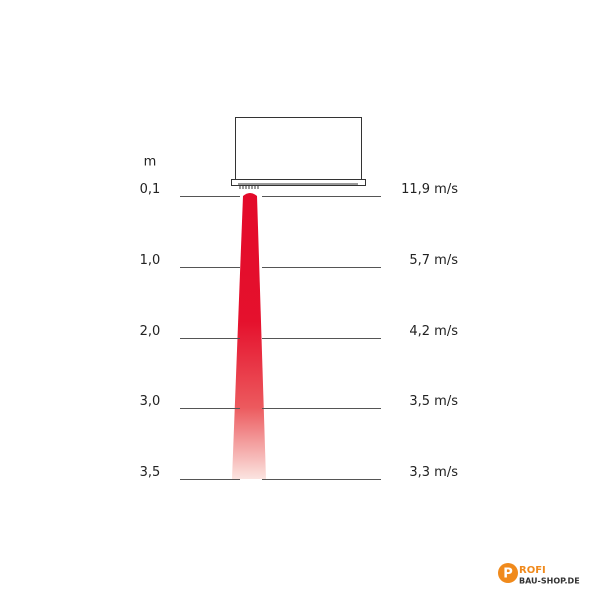 This screenshot has height=600, width=600. Describe the element at coordinates (433, 331) in the screenshot. I see `velocity-label: 4,2 m/s` at that location.